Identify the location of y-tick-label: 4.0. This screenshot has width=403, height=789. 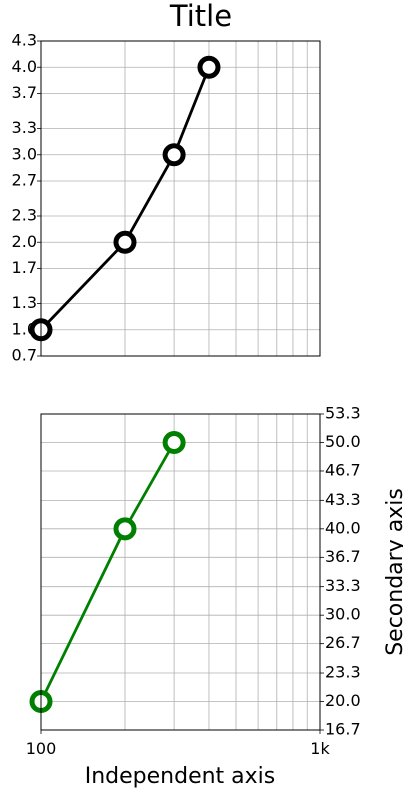
(24, 66).